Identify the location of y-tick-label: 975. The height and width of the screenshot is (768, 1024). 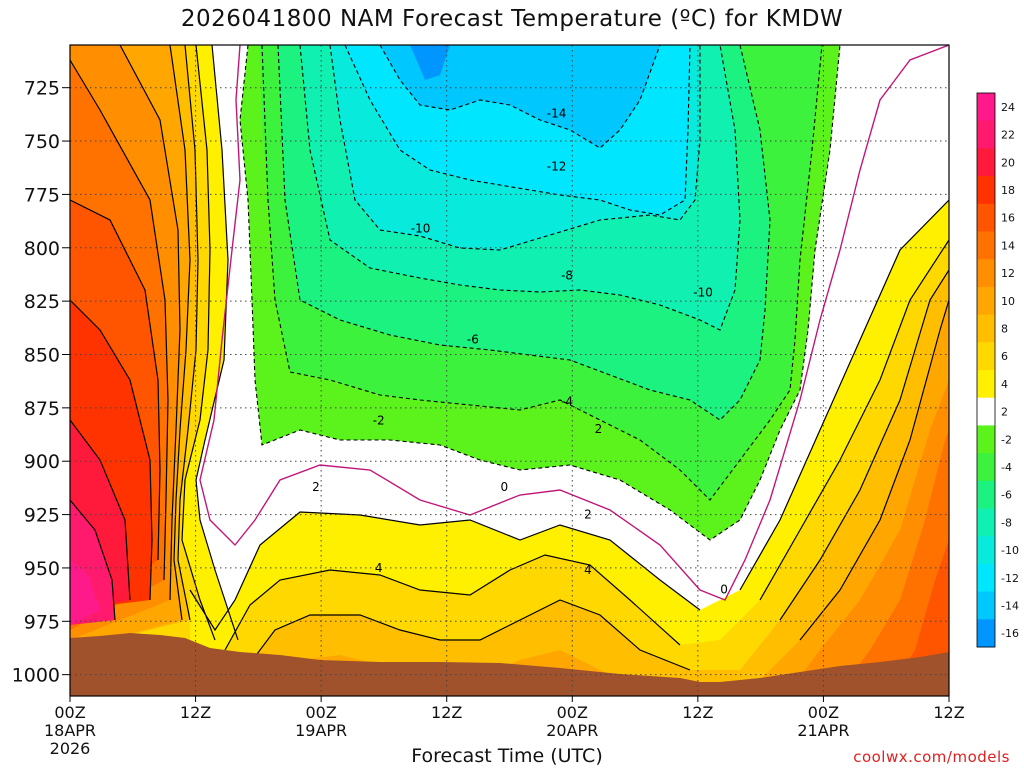
(42, 622).